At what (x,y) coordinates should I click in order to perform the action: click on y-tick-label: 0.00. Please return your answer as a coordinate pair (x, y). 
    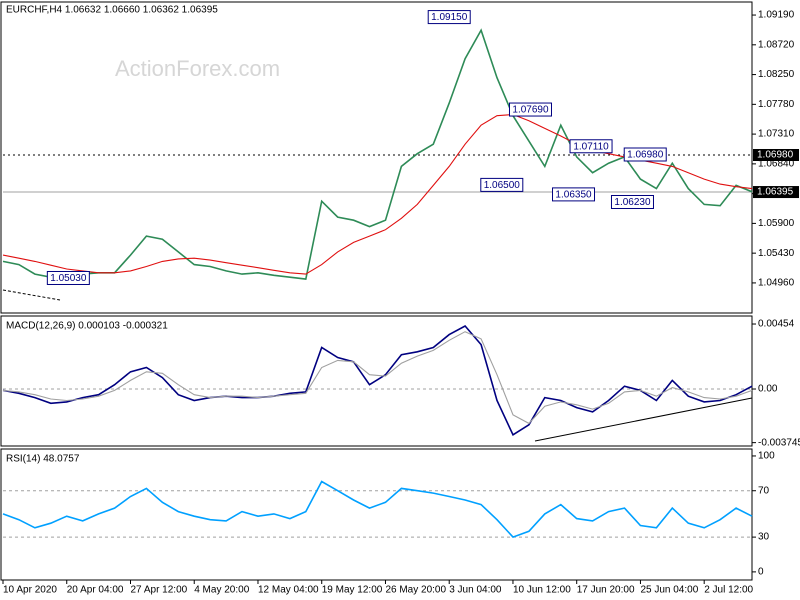
    Looking at the image, I should click on (768, 389).